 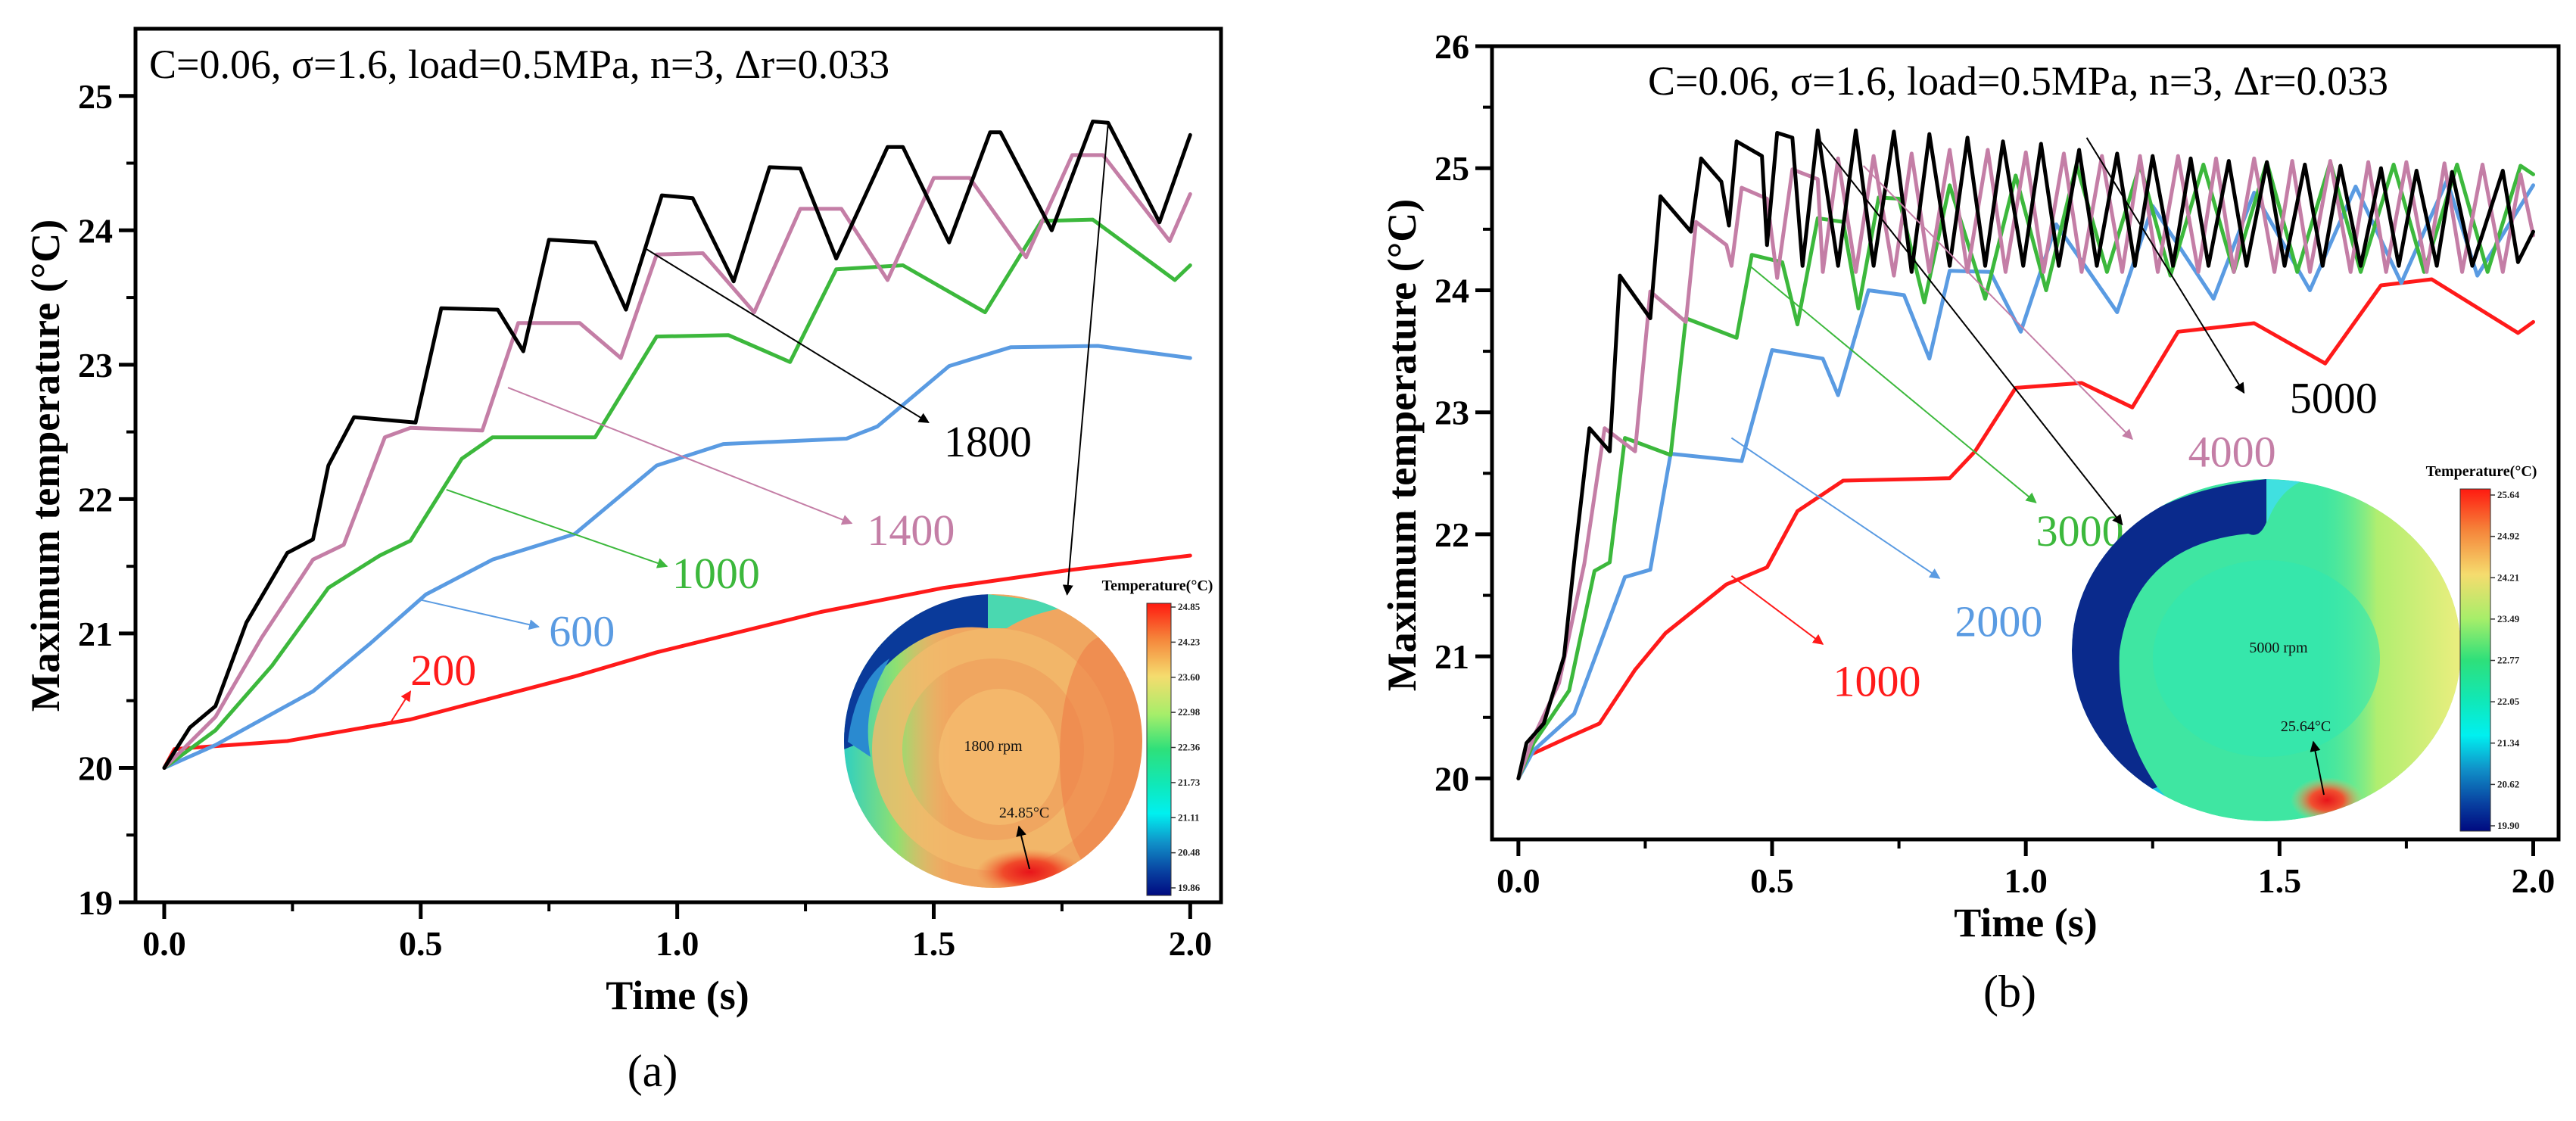 I want to click on colorbar-tick-label: 22.98, so click(x=1189, y=712).